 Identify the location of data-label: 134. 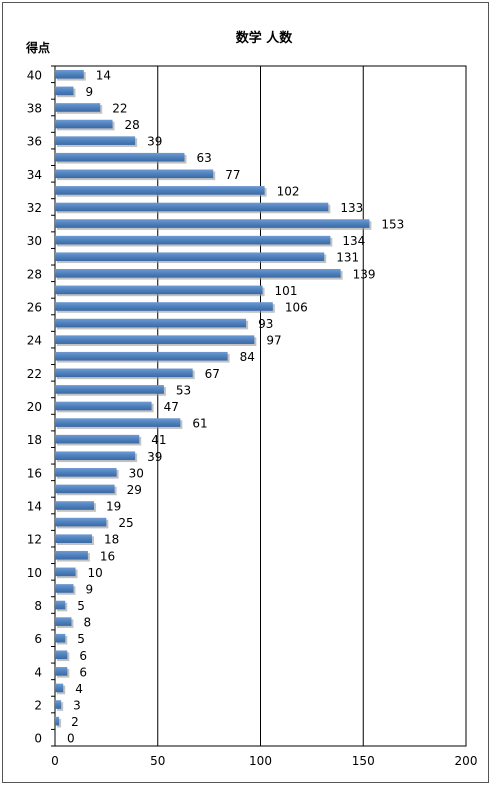
(353, 241).